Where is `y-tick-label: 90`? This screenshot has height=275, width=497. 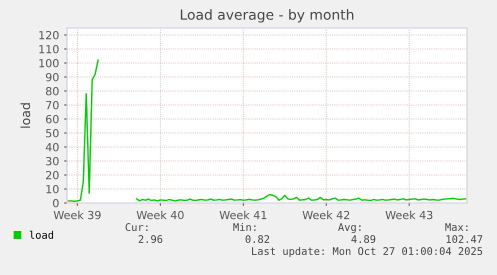
y-tick-label: 90 is located at coordinates (52, 77).